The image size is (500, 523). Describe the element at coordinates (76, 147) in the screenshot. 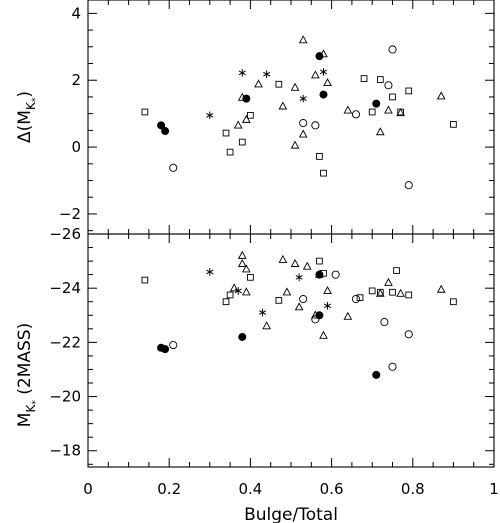

I see `y-tick-label: 0` at that location.